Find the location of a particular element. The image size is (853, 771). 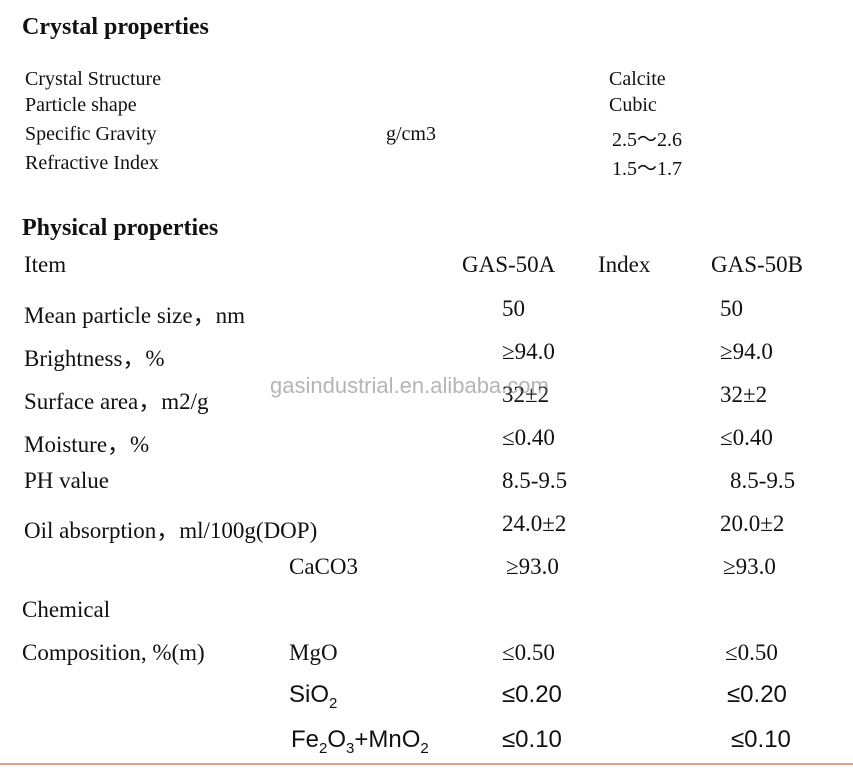

row-value-a: 32±2 is located at coordinates (526, 394).